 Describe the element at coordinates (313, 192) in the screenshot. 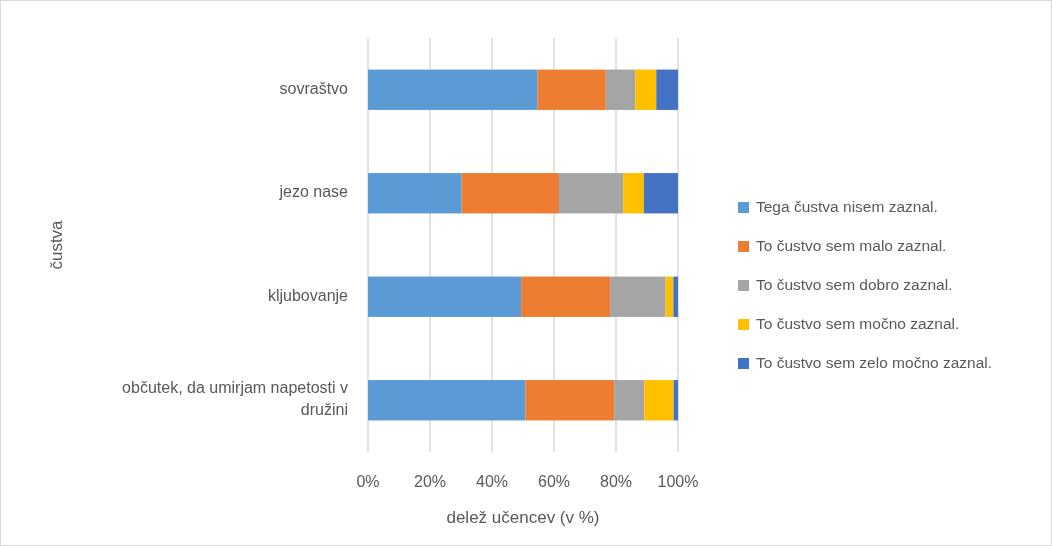

I see `y-tick-label: jezo nase` at that location.